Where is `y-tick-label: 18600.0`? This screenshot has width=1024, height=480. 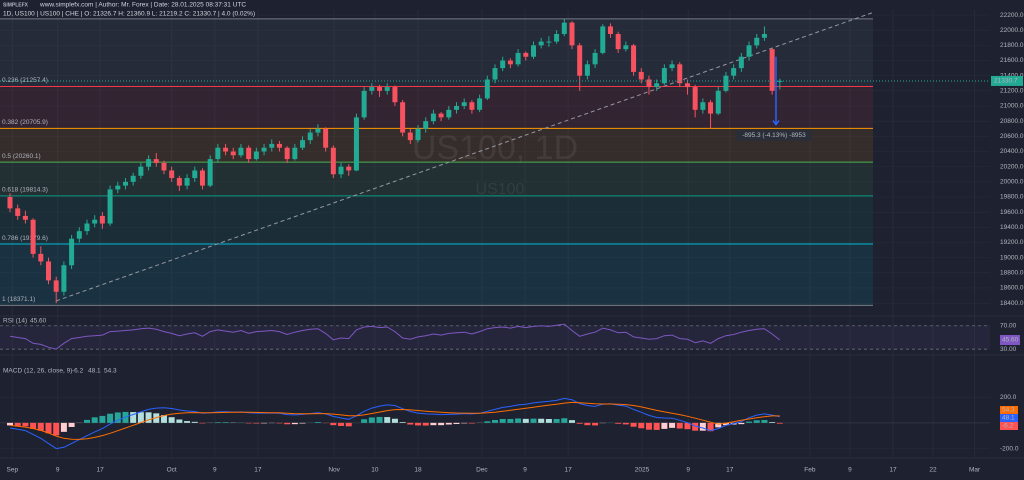 y-tick-label: 18600.0 is located at coordinates (1012, 288).